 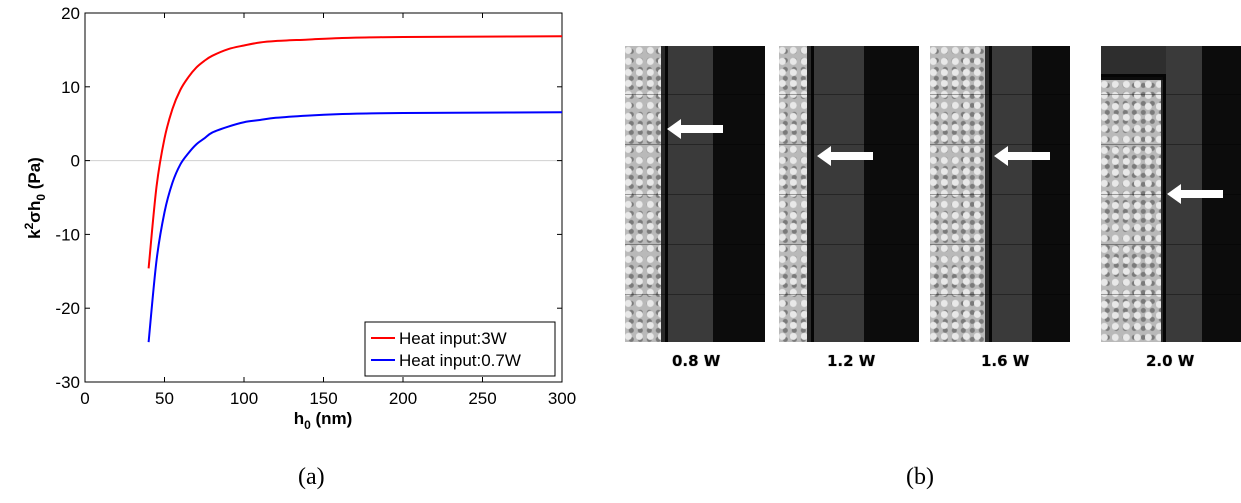 I want to click on y-axis-label: k2σh0 (Pa), so click(x=35, y=198).